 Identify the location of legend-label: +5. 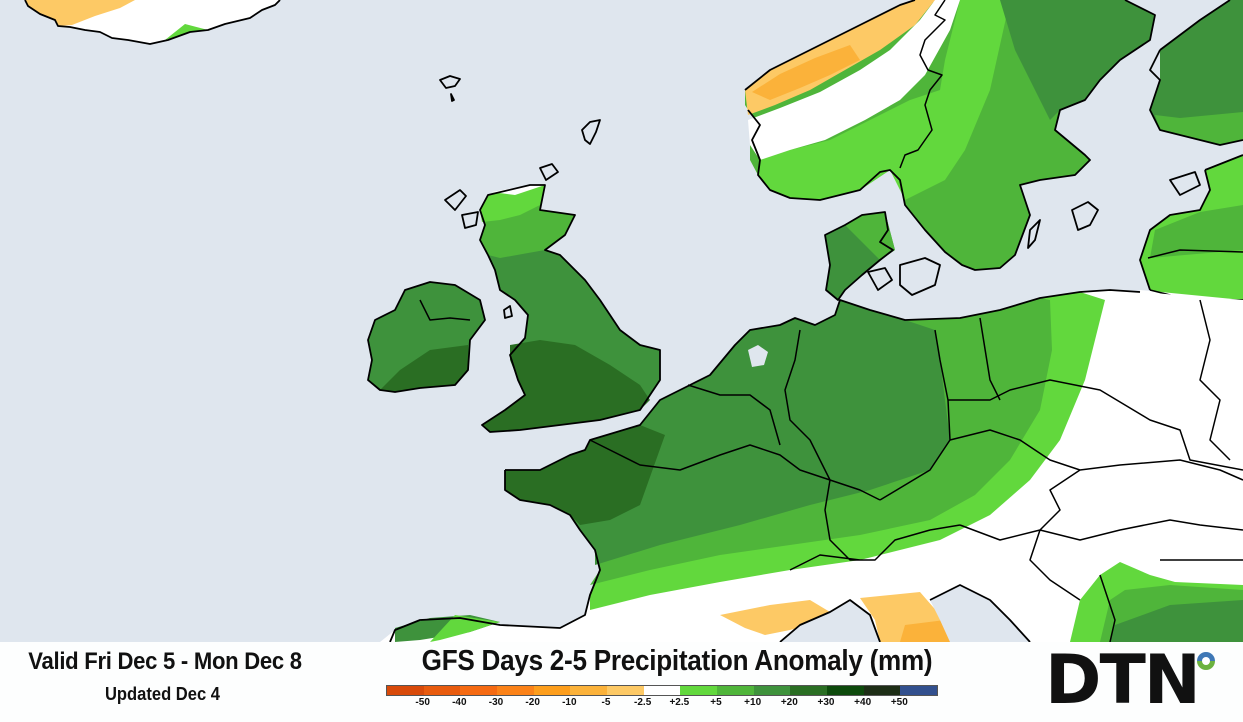
(716, 702).